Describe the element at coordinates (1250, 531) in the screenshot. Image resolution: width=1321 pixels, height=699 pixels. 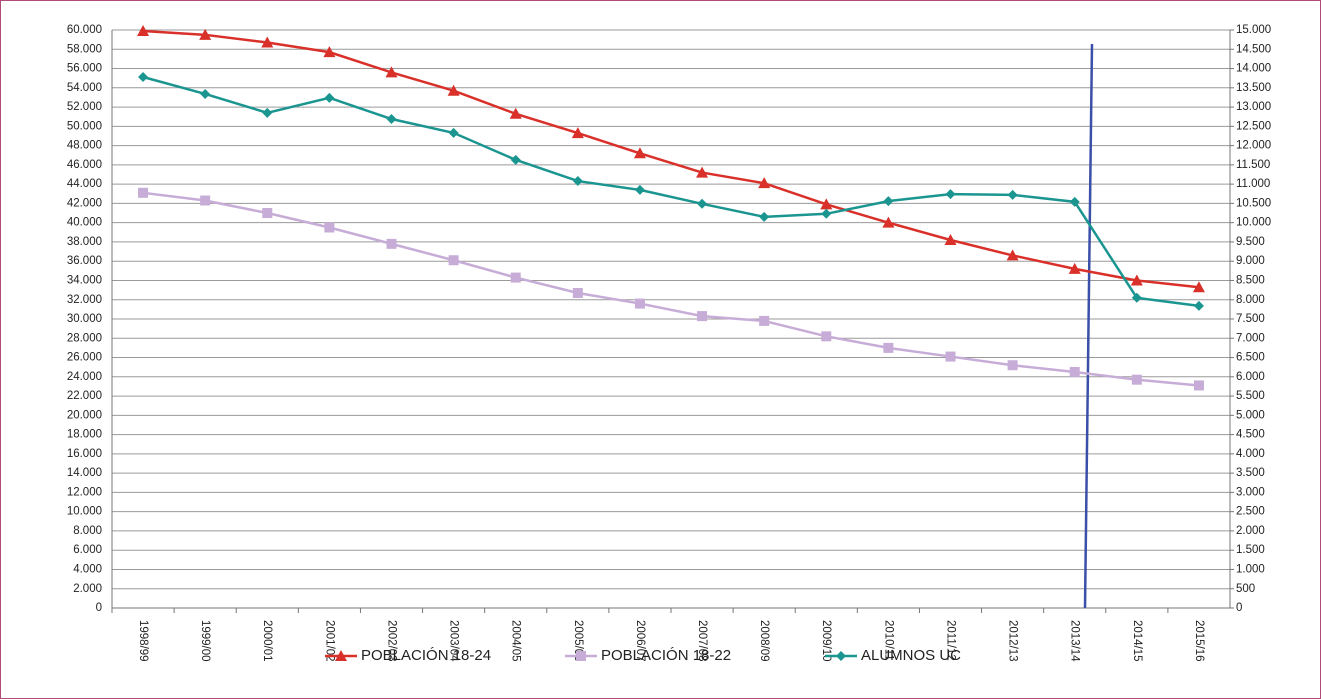
I see `y2-tick-label: 2.000` at that location.